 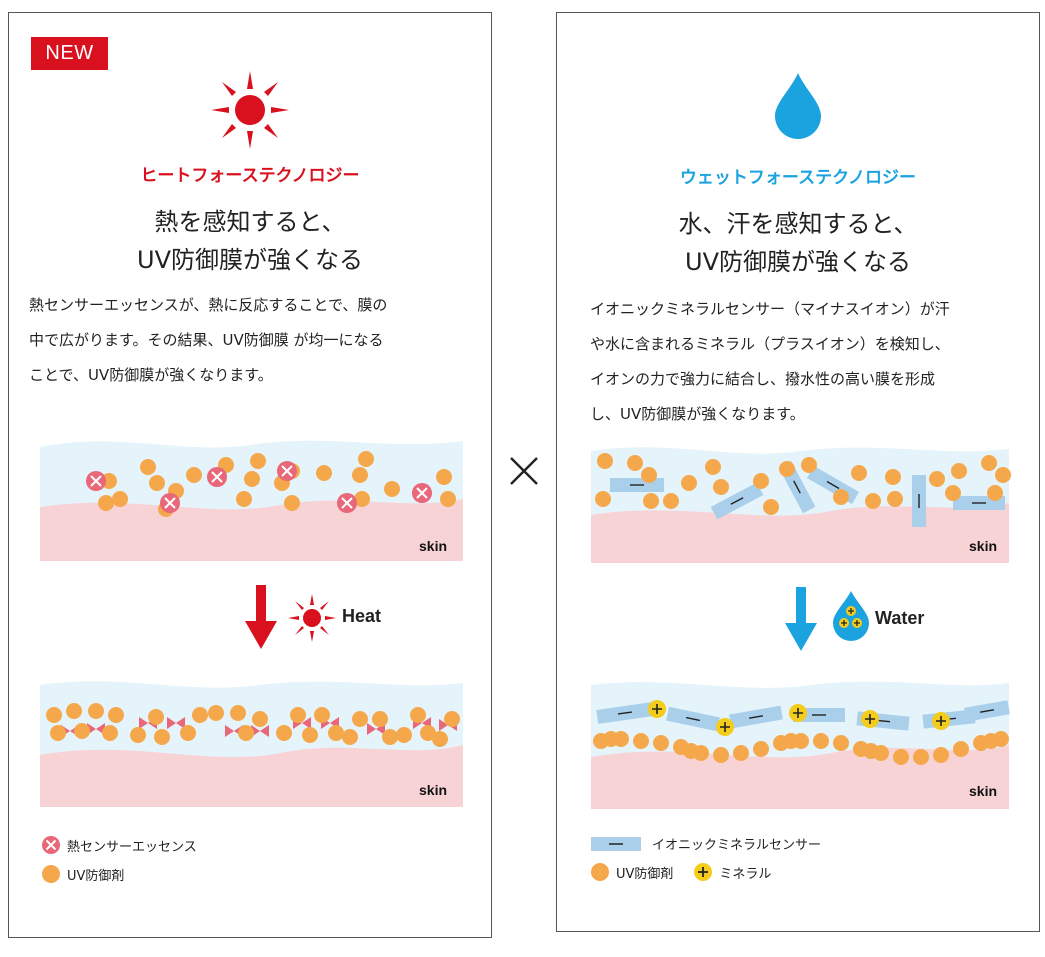 What do you see at coordinates (251, 530) in the screenshot?
I see `skin-layer` at bounding box center [251, 530].